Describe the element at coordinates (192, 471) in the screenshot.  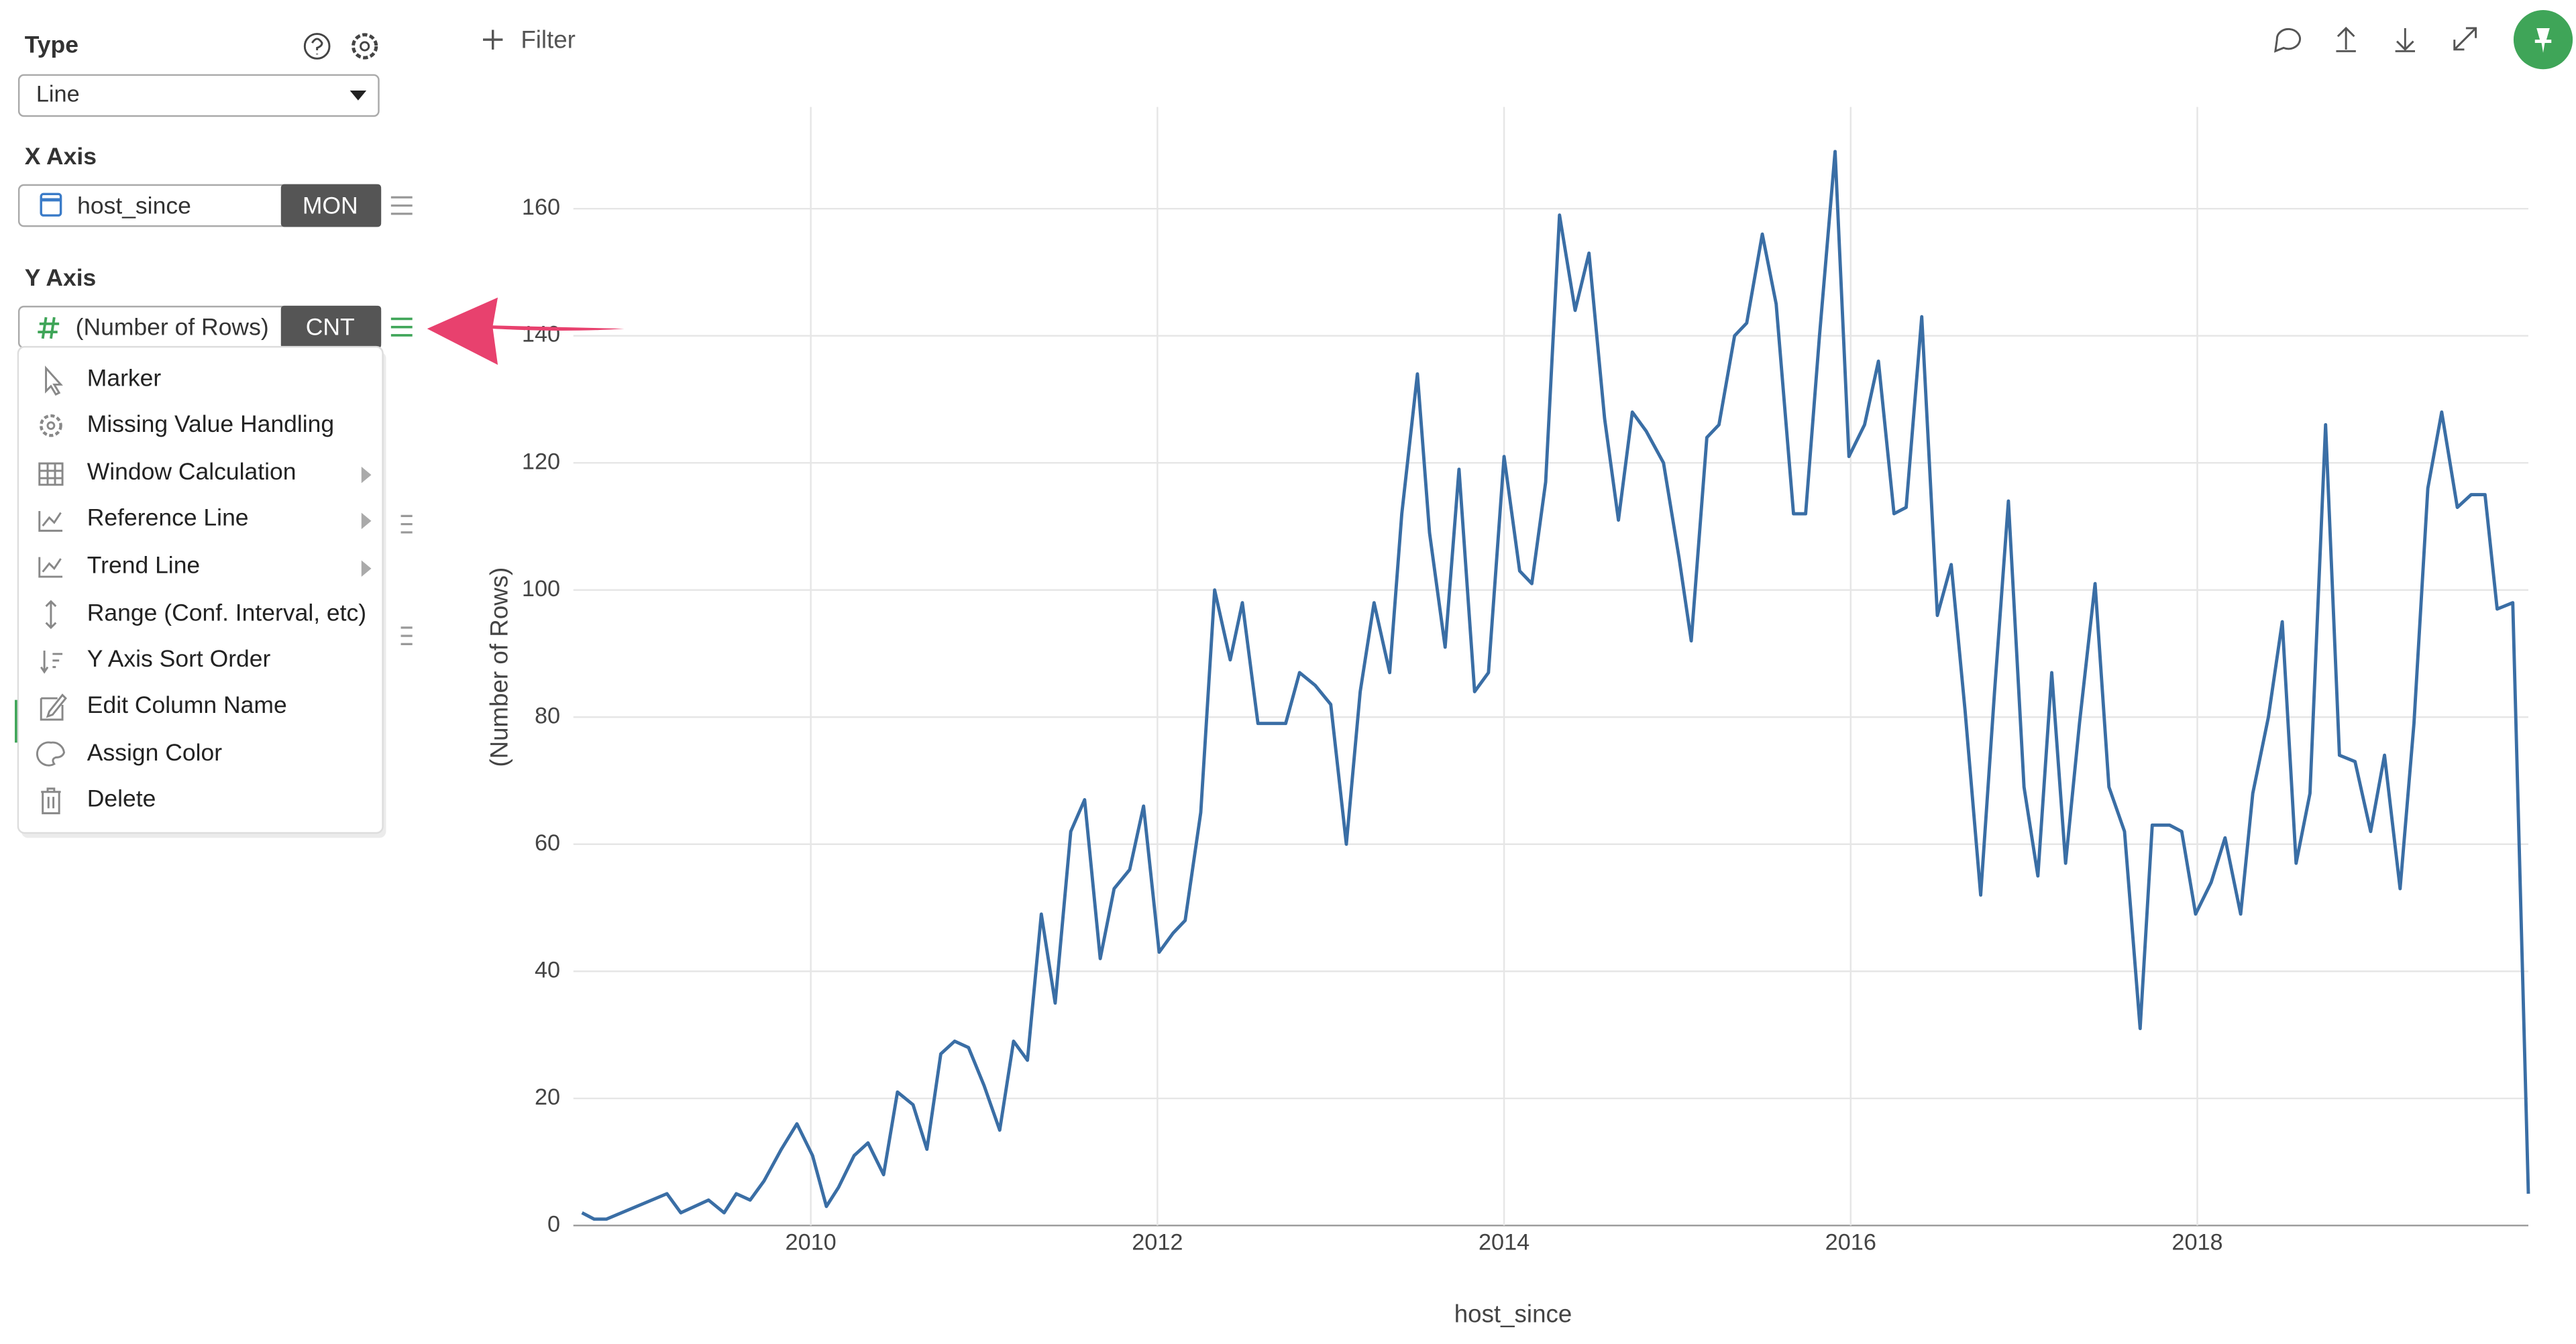
I see `menu-item: Window Calculation` at that location.